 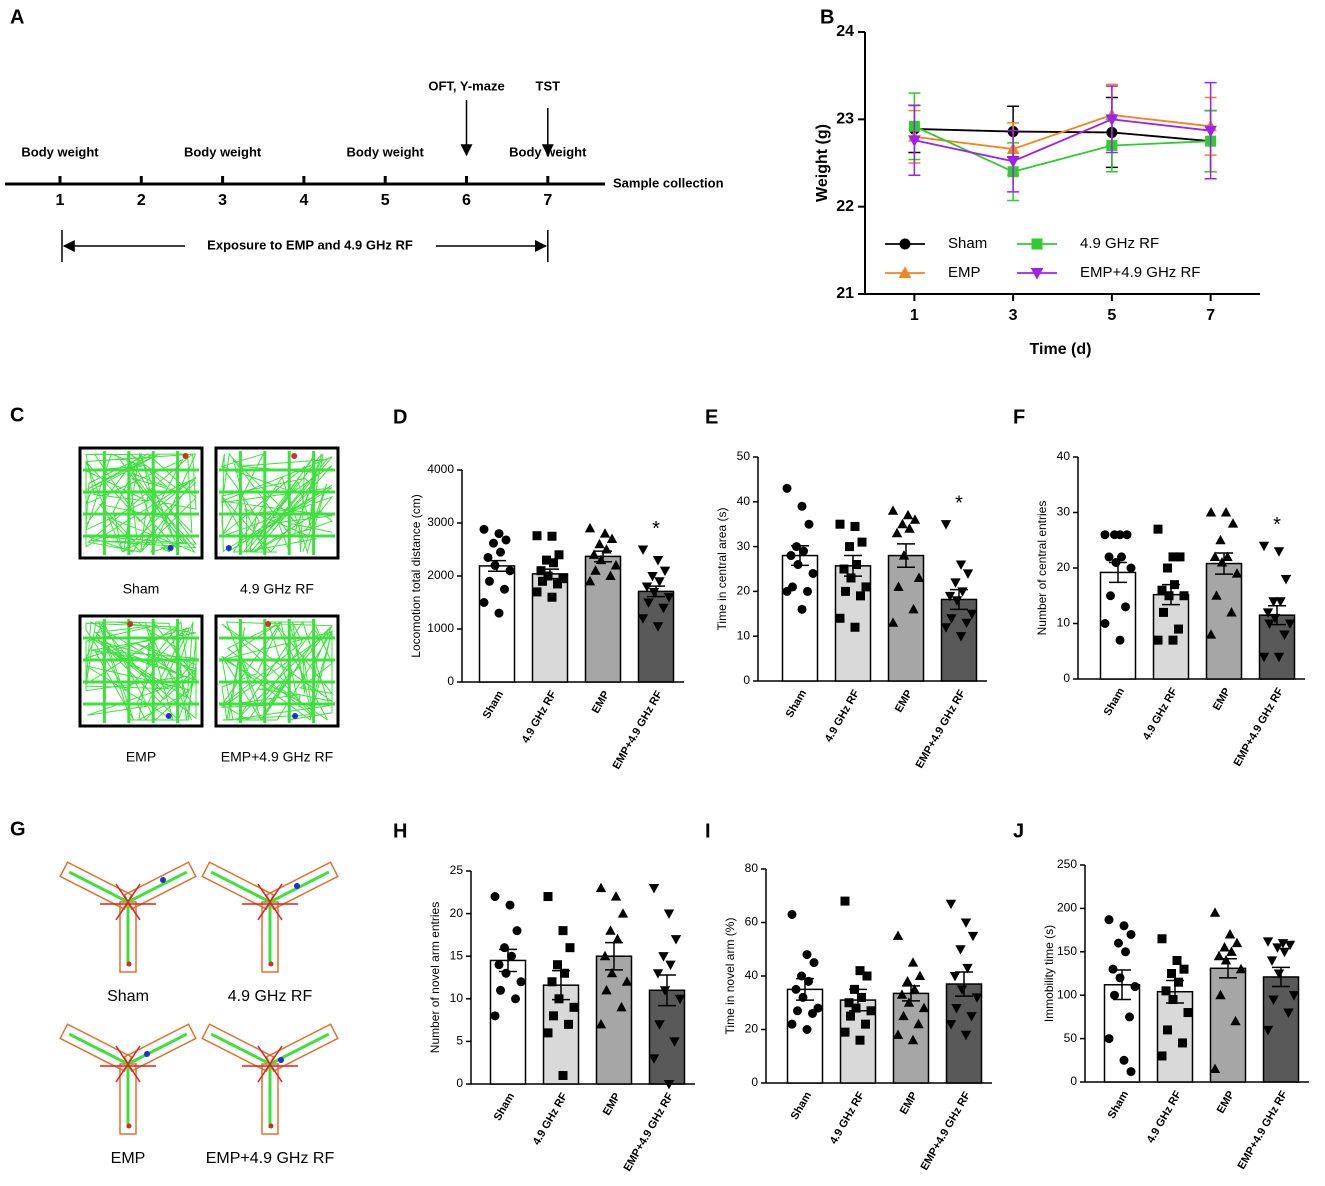 What do you see at coordinates (270, 1158) in the screenshot?
I see `maze-label: EMP+4.9 GHz RF` at bounding box center [270, 1158].